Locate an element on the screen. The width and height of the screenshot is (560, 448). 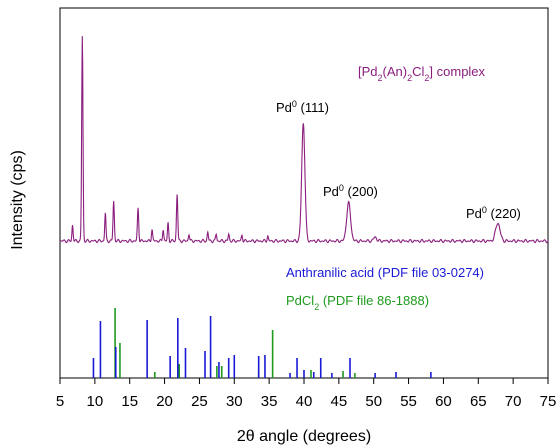
x-tick-label: 50 is located at coordinates (373, 401).